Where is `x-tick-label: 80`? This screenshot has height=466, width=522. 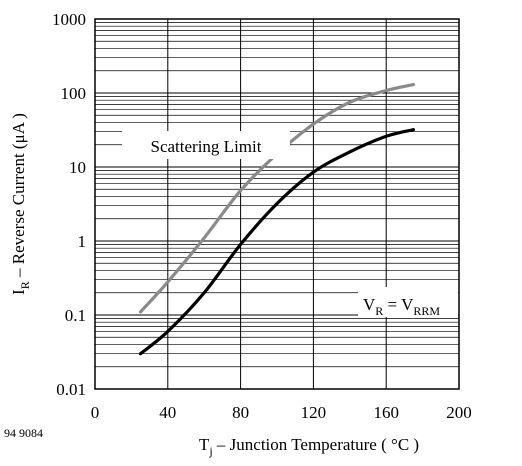 x-tick-label: 80 is located at coordinates (240, 412).